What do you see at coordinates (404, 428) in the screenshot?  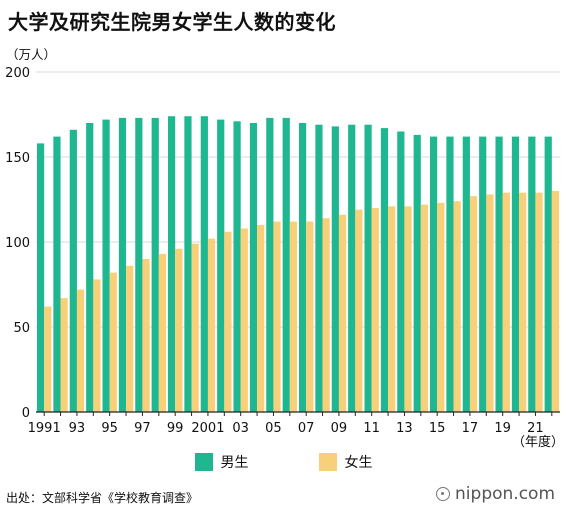 I see `x-tick-label: 13` at bounding box center [404, 428].